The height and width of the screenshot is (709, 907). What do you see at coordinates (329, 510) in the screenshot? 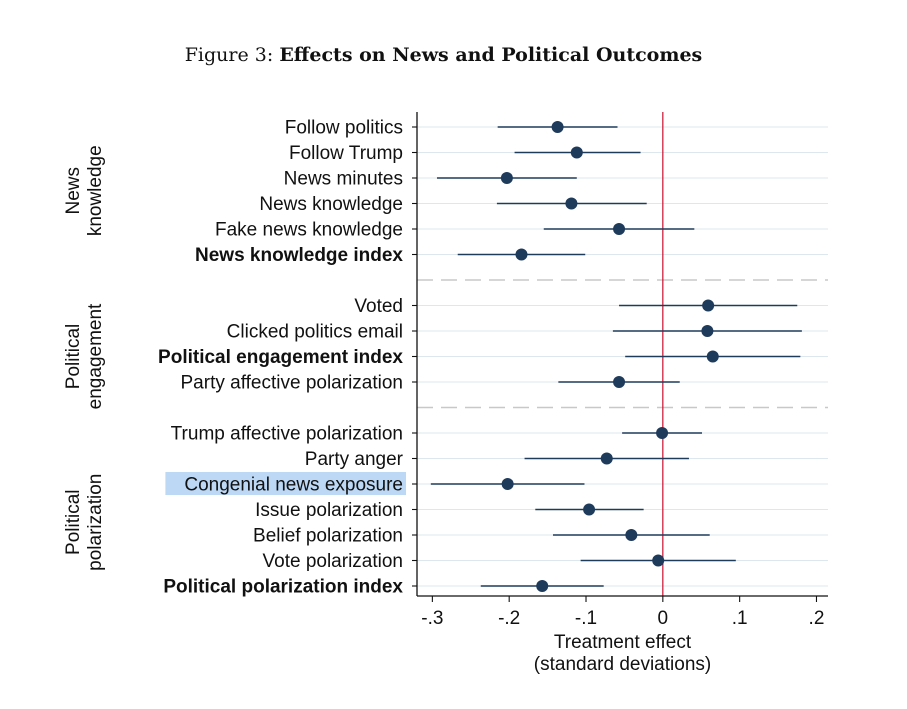
I see `row-label: Issue polarization` at bounding box center [329, 510].